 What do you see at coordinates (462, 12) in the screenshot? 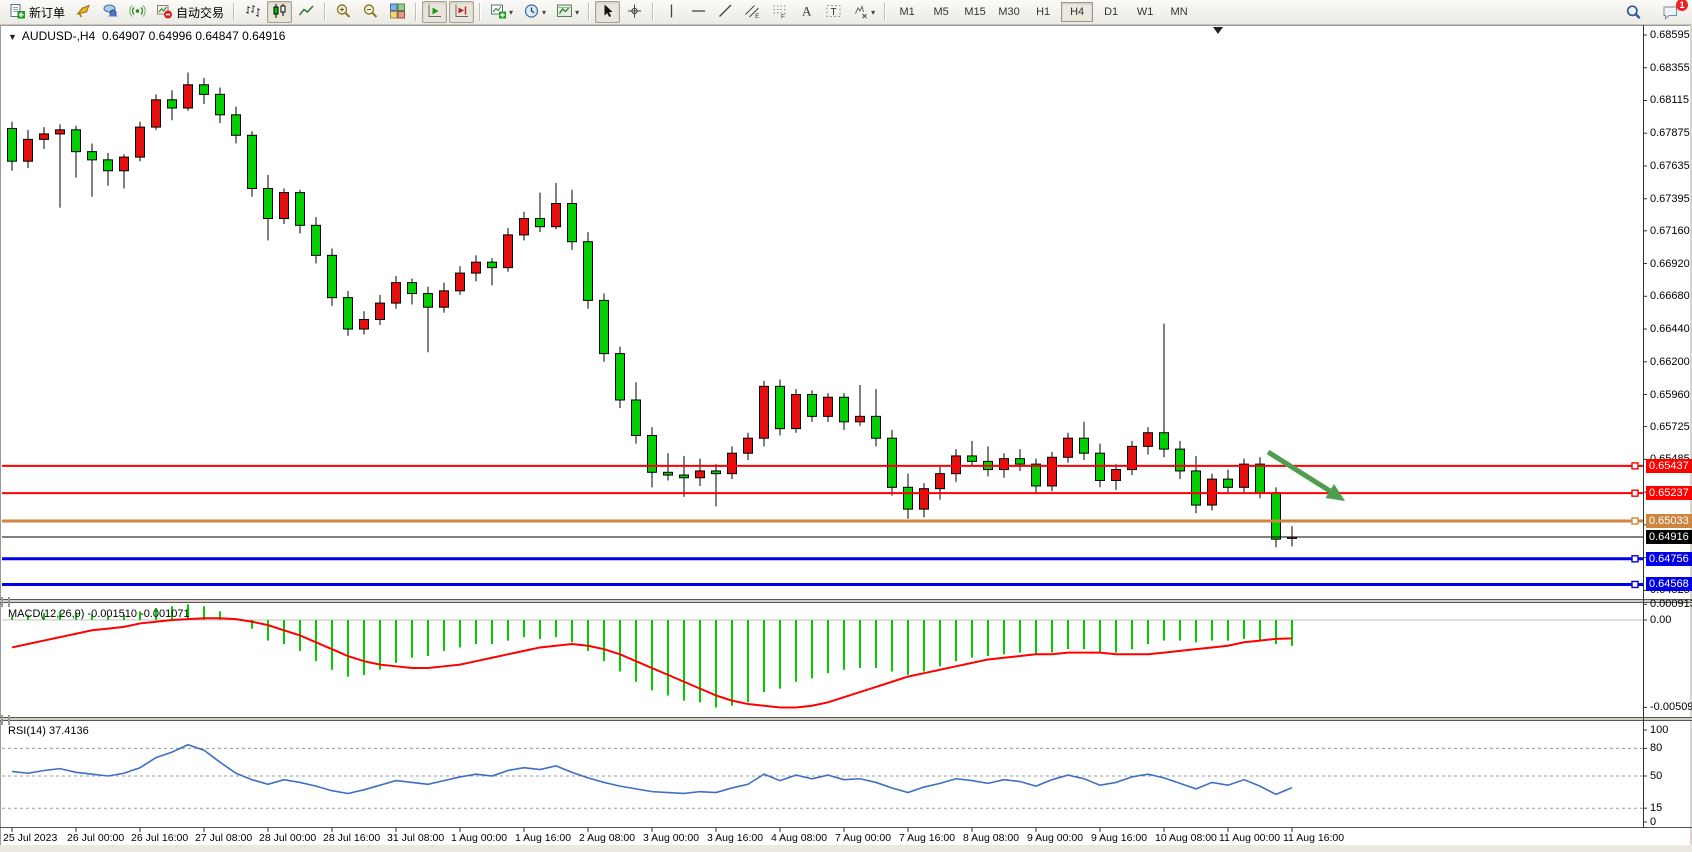
I see `chart-shift-button` at bounding box center [462, 12].